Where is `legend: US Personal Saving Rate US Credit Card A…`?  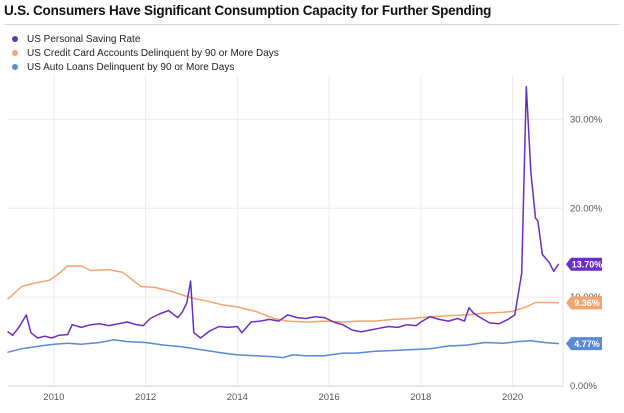 legend: US Personal Saving Rate US Credit Card A… is located at coordinates (145, 53).